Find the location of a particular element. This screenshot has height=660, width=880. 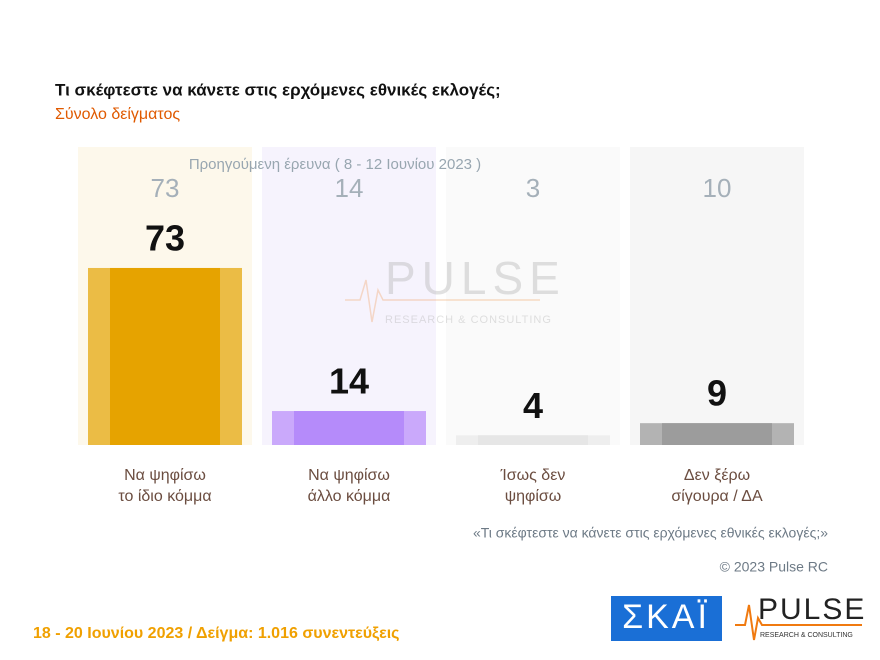

previous-value: 14 is located at coordinates (349, 188).